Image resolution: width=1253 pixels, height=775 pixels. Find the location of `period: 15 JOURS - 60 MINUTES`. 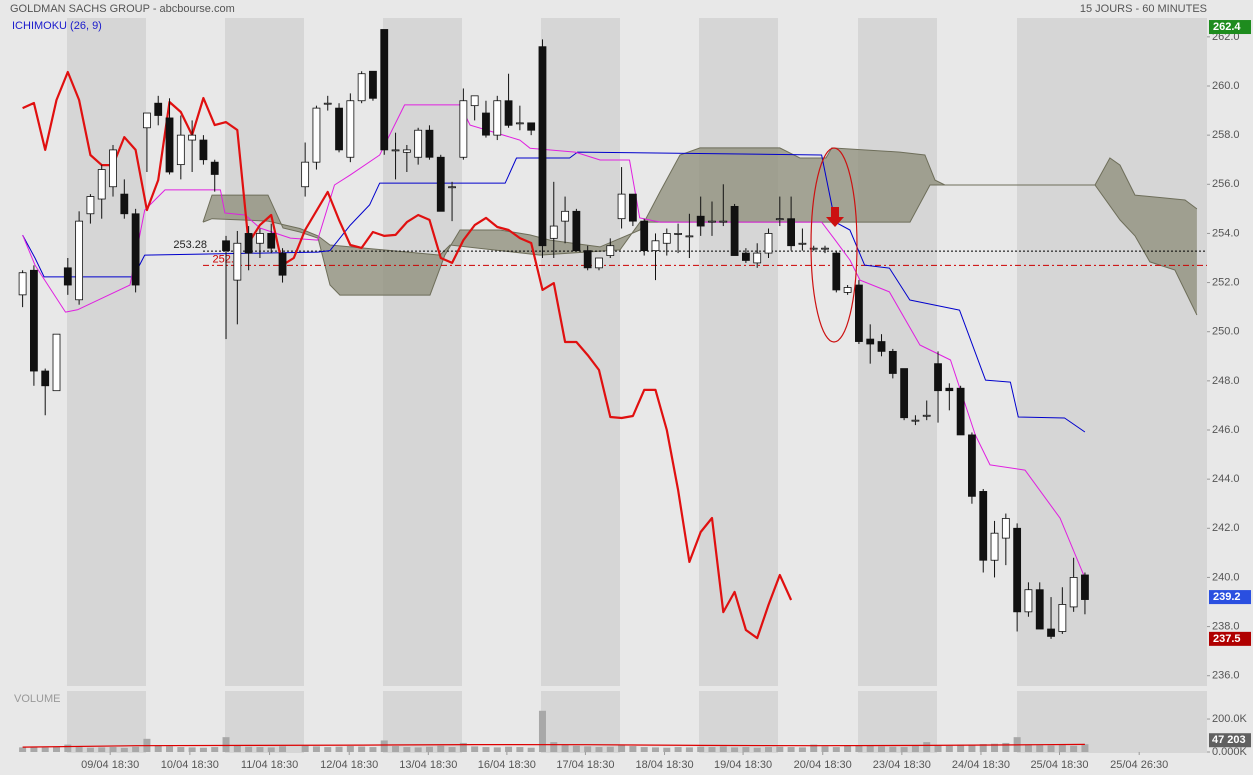

period: 15 JOURS - 60 MINUTES is located at coordinates (1143, 9).